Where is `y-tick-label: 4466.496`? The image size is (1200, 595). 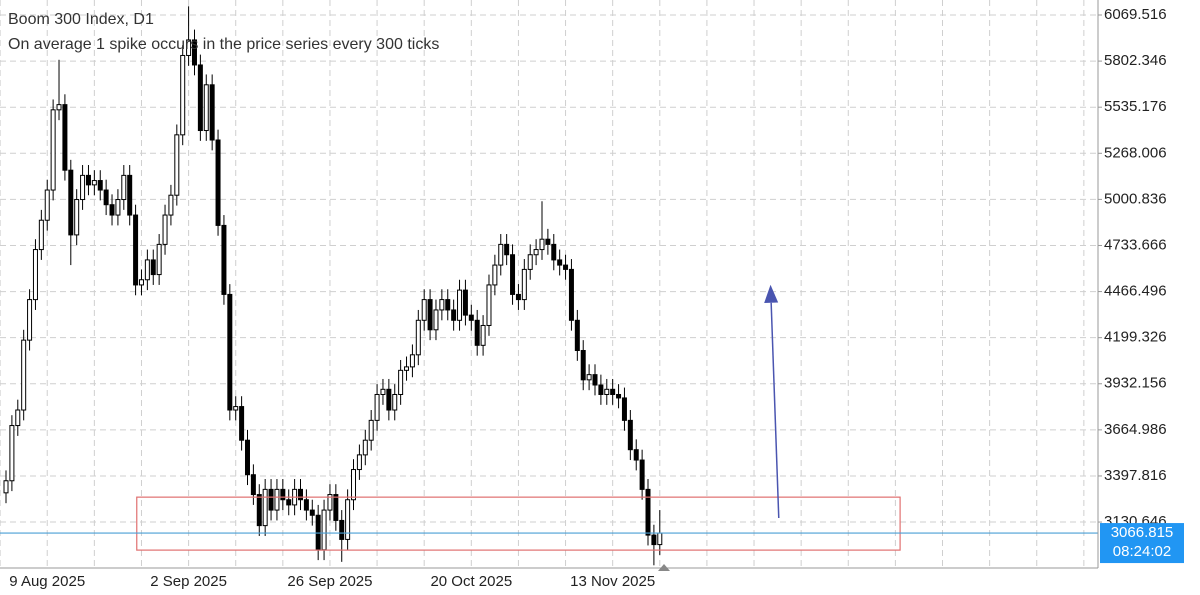
y-tick-label: 4466.496 is located at coordinates (1135, 291).